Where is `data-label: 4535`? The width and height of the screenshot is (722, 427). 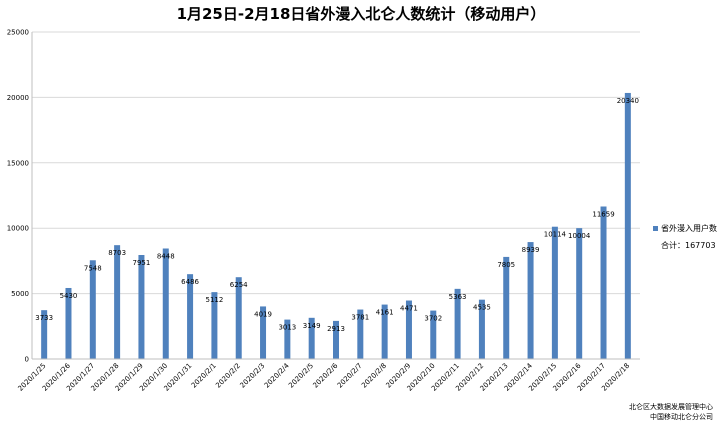 data-label: 4535 is located at coordinates (482, 308).